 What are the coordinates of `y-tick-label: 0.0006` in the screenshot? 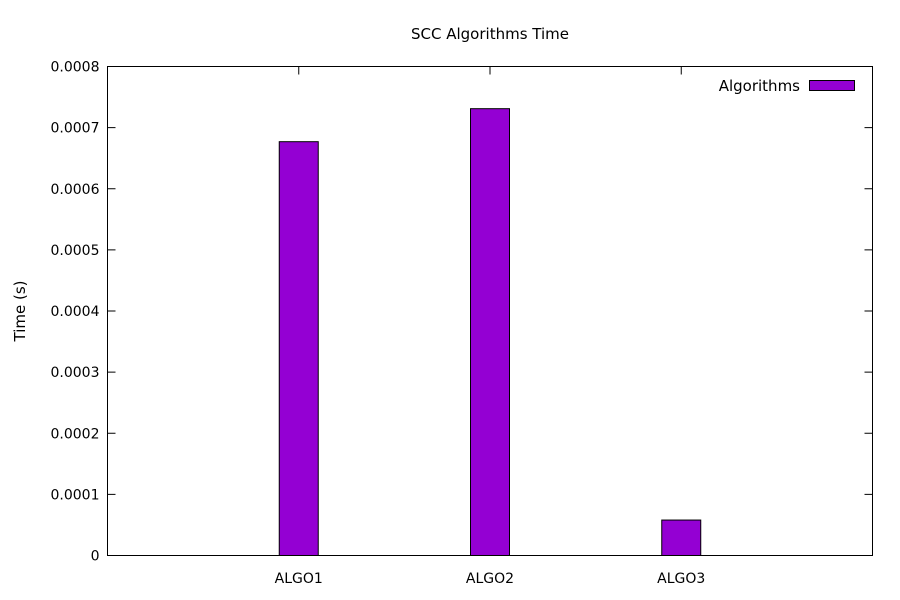 It's located at (75, 190).